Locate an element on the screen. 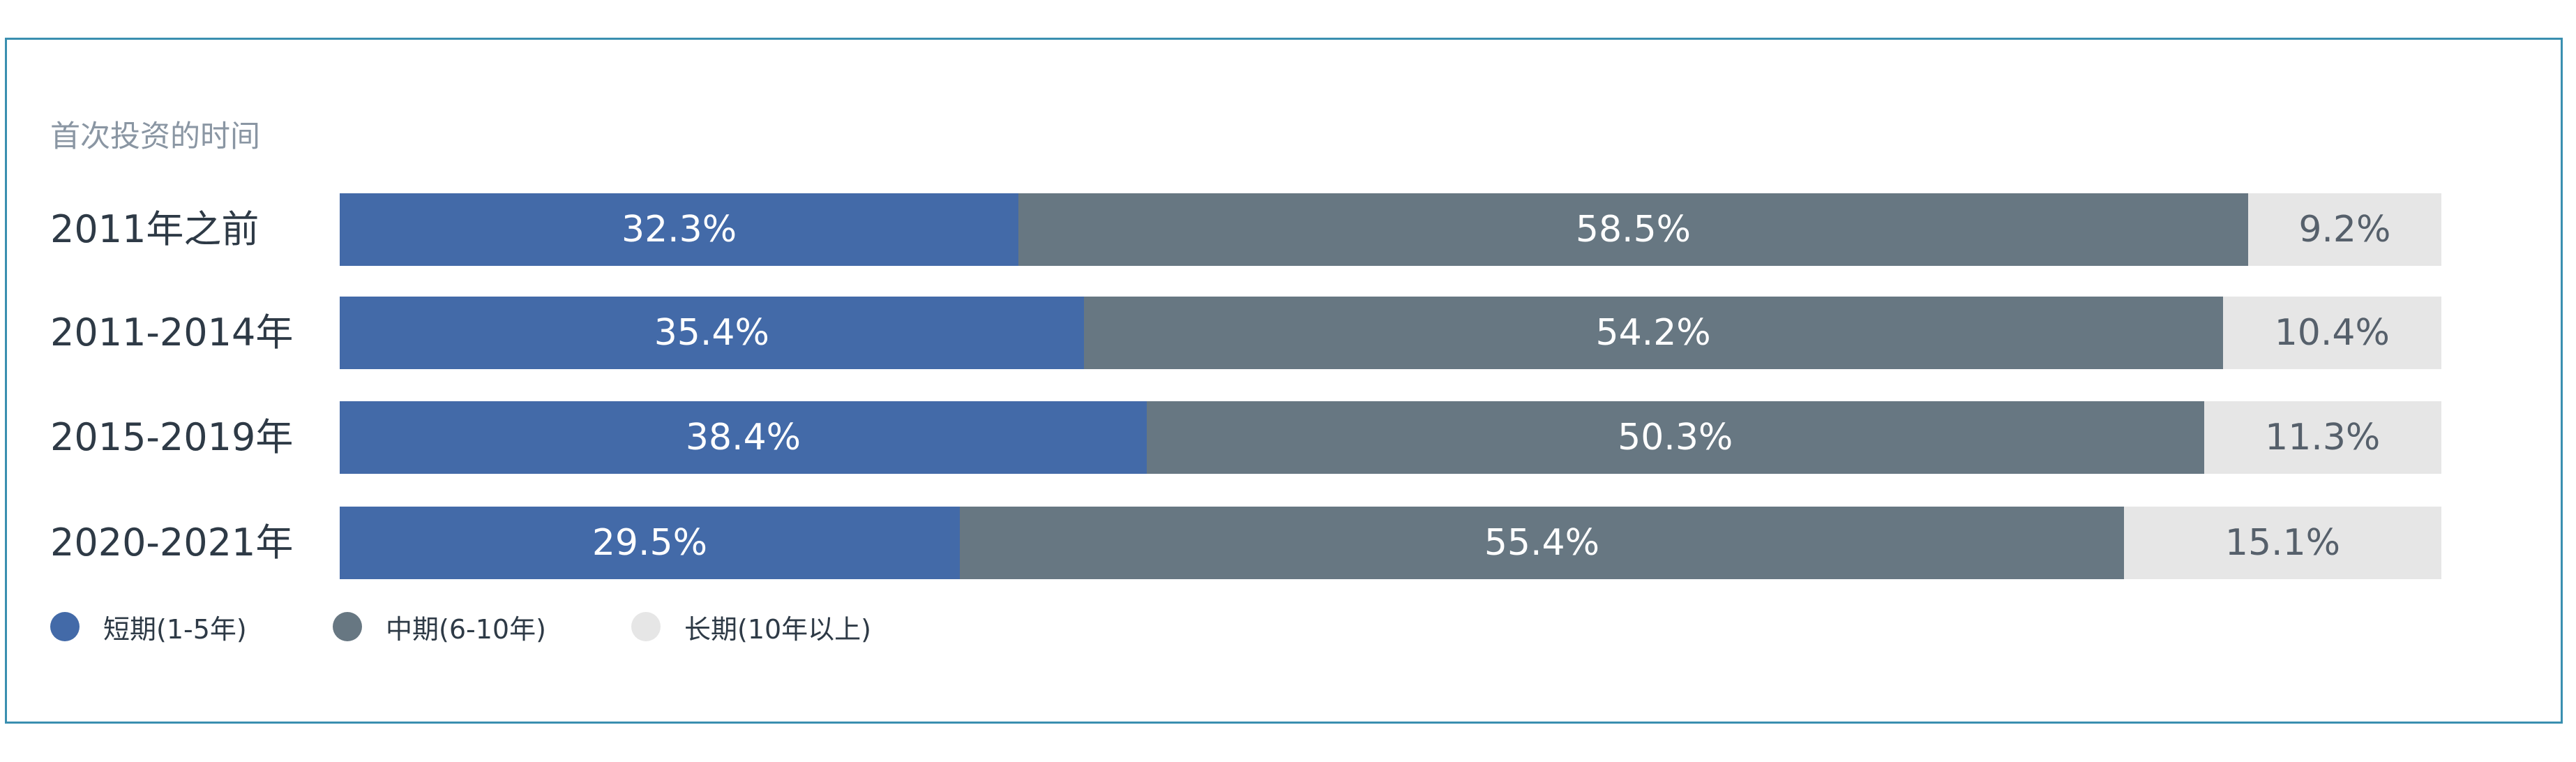 The image size is (2576, 762). stacked-bar-row: 38.4% 50.3% 11.3% is located at coordinates (1390, 437).